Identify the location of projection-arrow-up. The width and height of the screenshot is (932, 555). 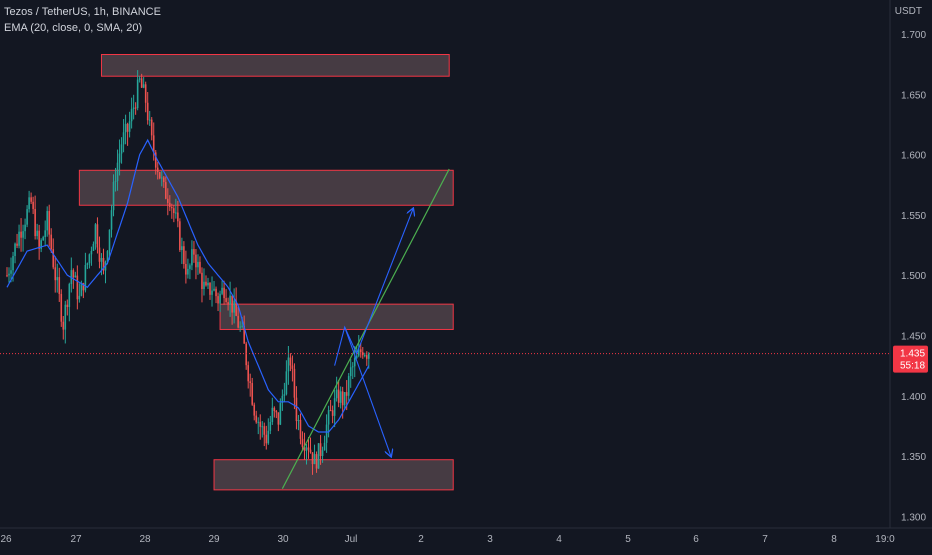
(373, 287).